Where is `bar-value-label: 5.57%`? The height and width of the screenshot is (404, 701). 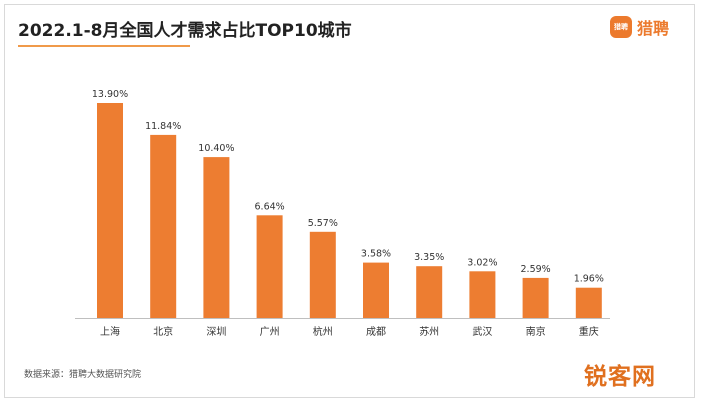 bar-value-label: 5.57% is located at coordinates (323, 223).